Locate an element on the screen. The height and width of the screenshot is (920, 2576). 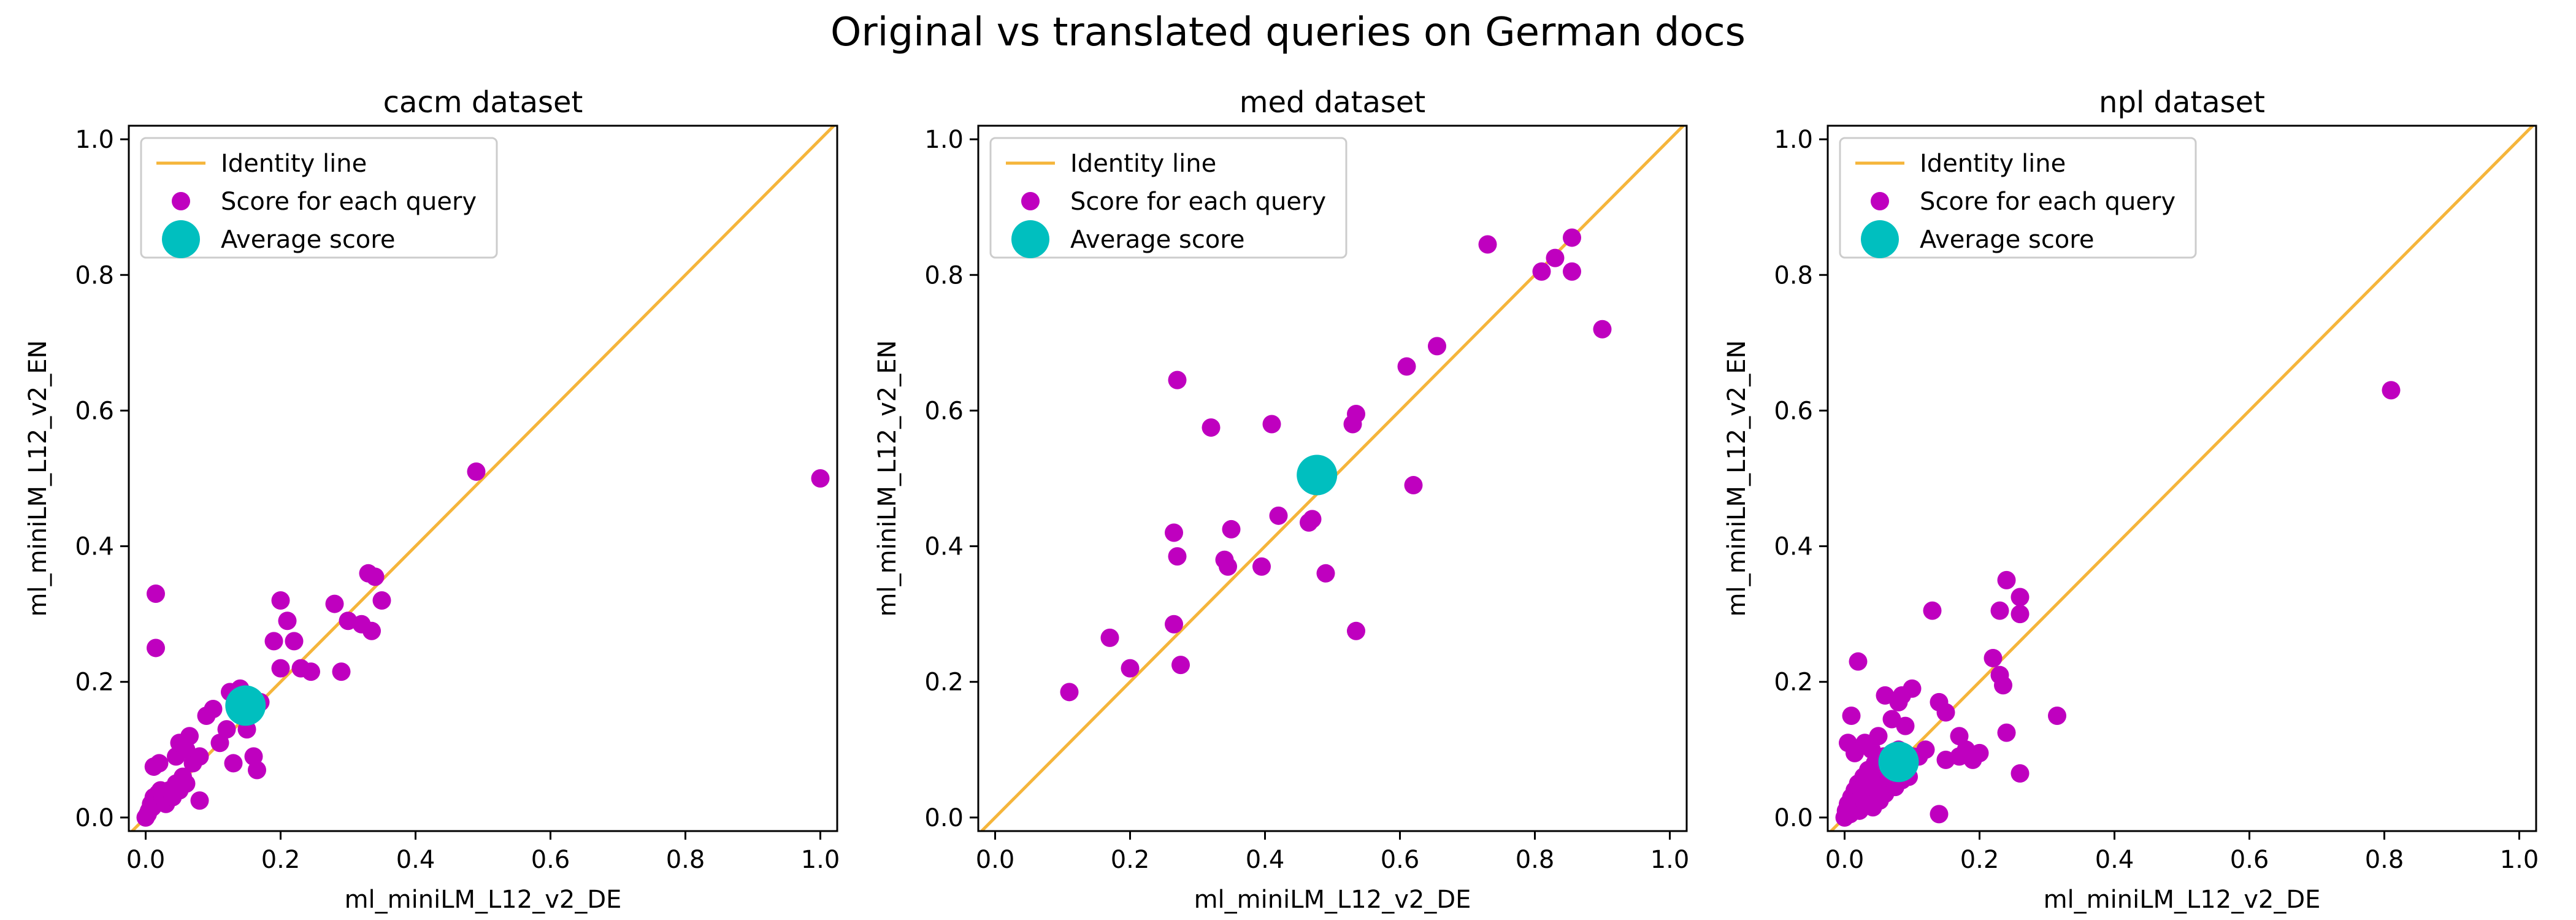
med-y-axis-label: ml_miniLM_L12_v2_EN is located at coordinates (887, 478).